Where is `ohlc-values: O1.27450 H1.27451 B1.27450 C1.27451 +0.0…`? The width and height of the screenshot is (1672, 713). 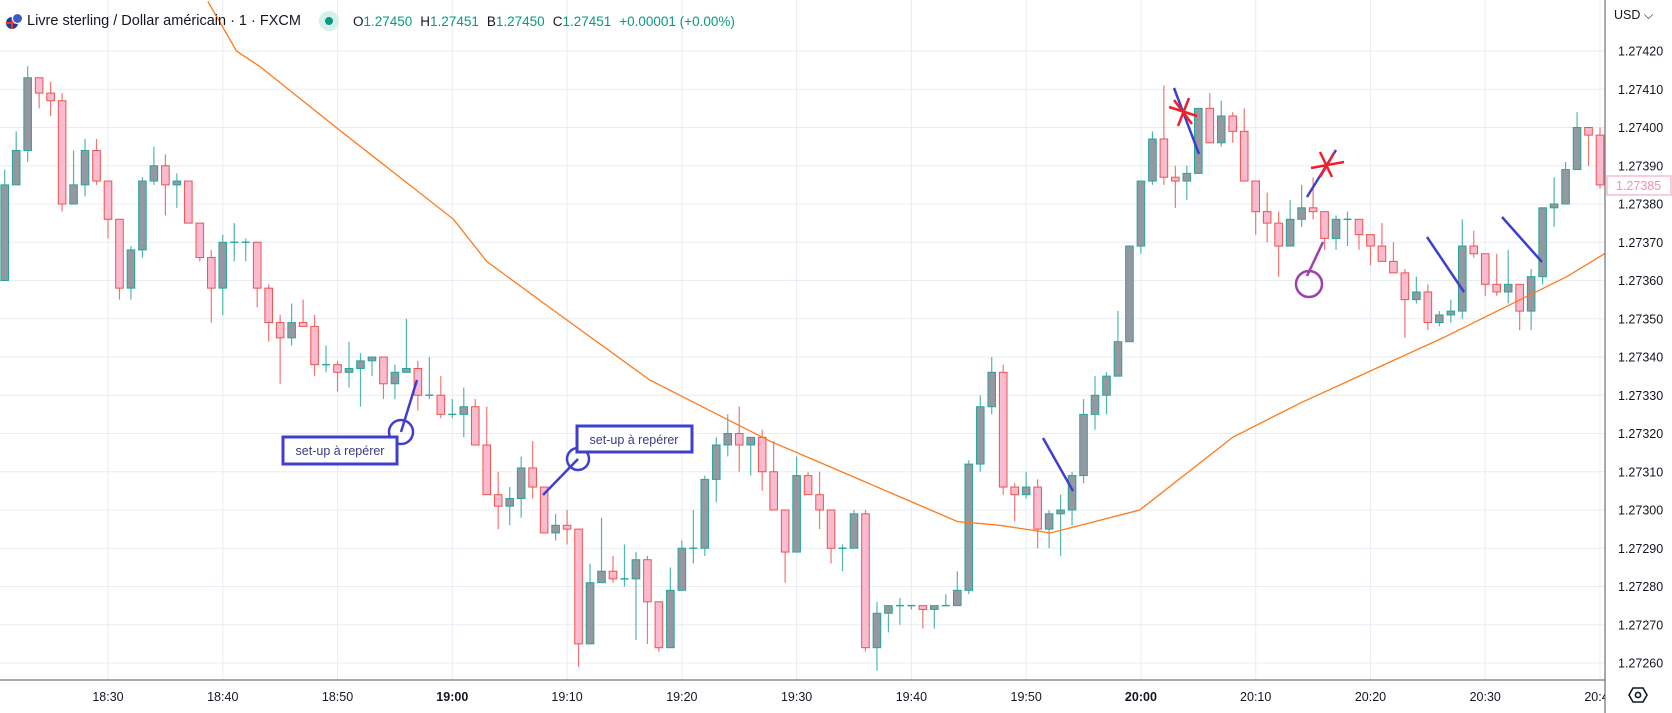
ohlc-values: O1.27450 H1.27451 B1.27450 C1.27451 +0.0… is located at coordinates (544, 21).